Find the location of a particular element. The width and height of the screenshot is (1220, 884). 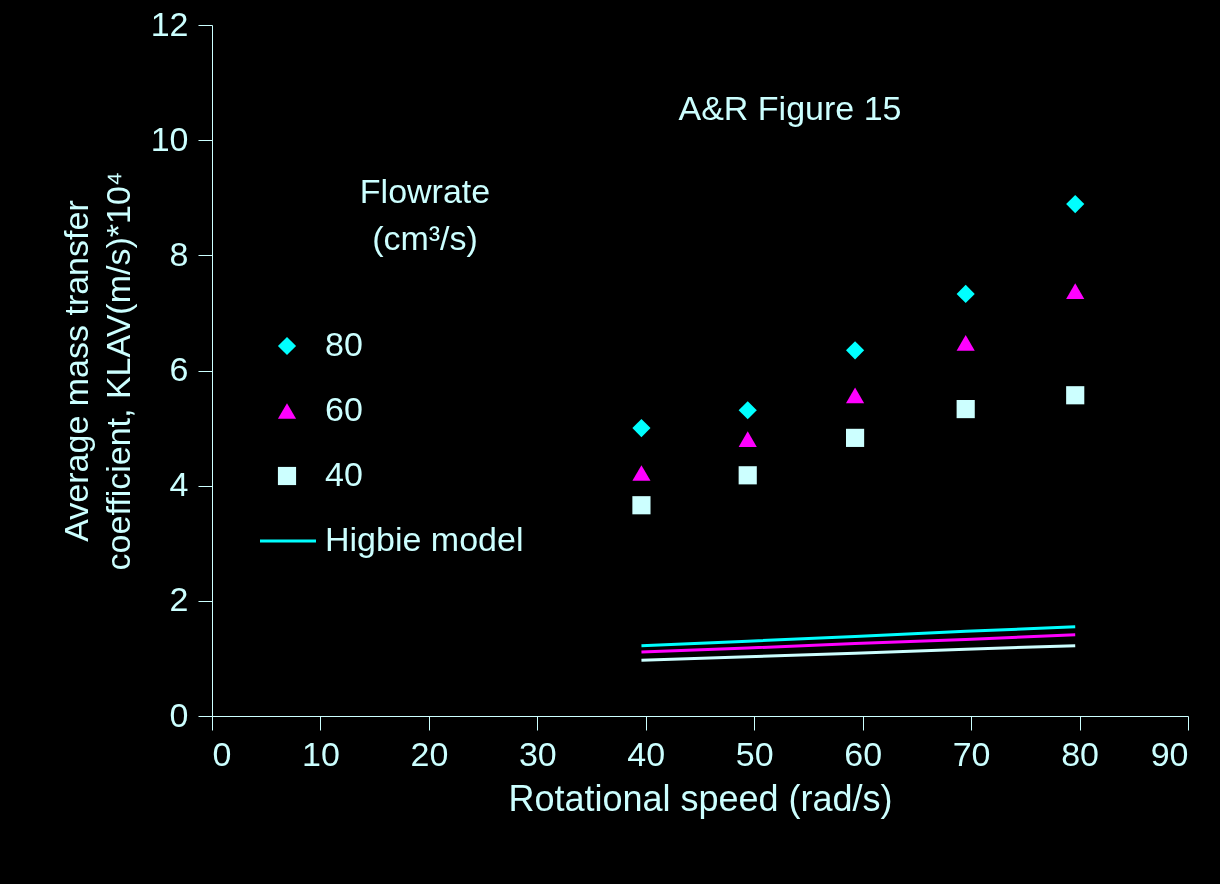

y-axis-title: Average mass transfer coefficient, KLAV(m/s)*10⁴ is located at coordinates (96, 371).